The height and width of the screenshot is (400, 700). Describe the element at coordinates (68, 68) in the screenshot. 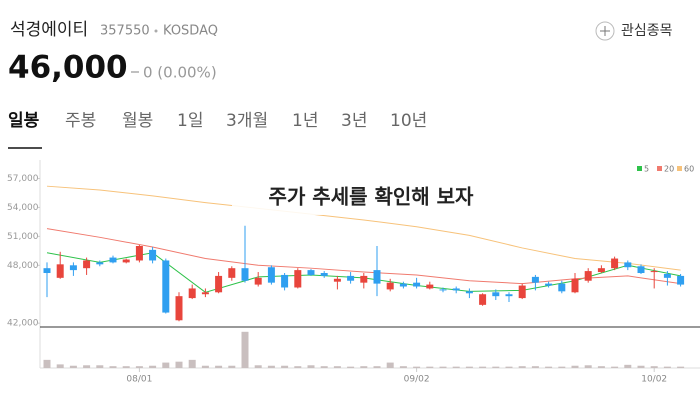

I see `price: 46,000` at that location.